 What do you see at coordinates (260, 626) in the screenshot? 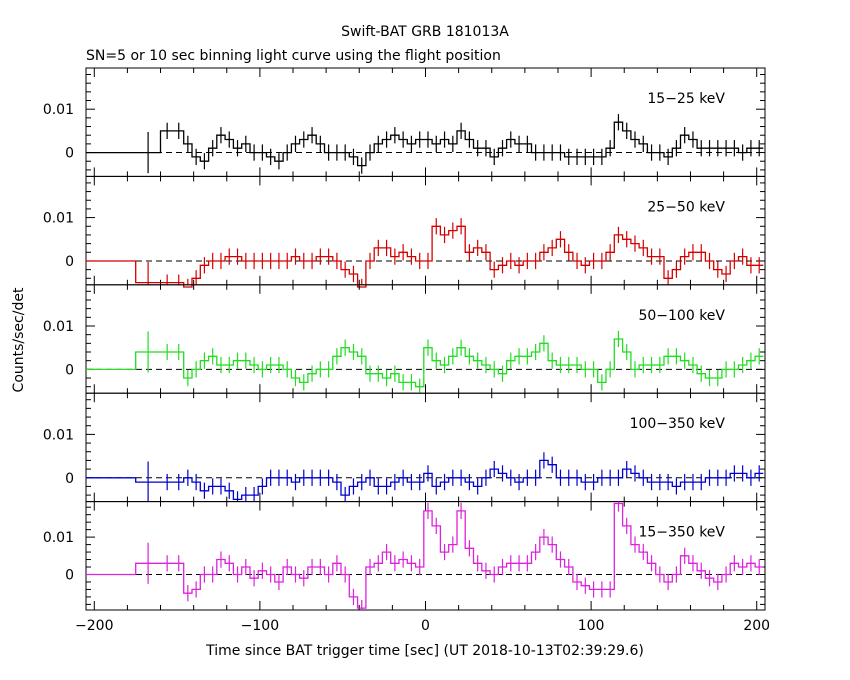
I see `x-tick-label: −100` at bounding box center [260, 626].